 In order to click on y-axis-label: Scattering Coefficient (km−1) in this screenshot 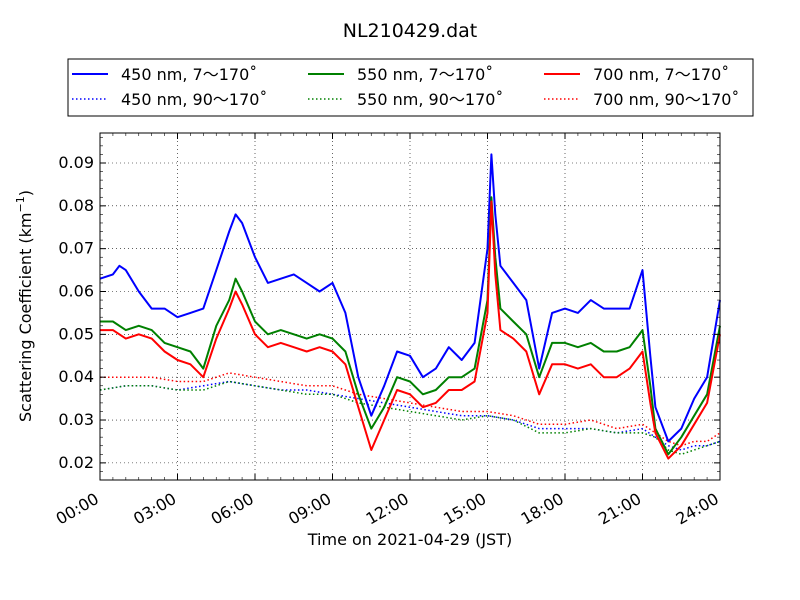, I will do `click(24, 306)`.